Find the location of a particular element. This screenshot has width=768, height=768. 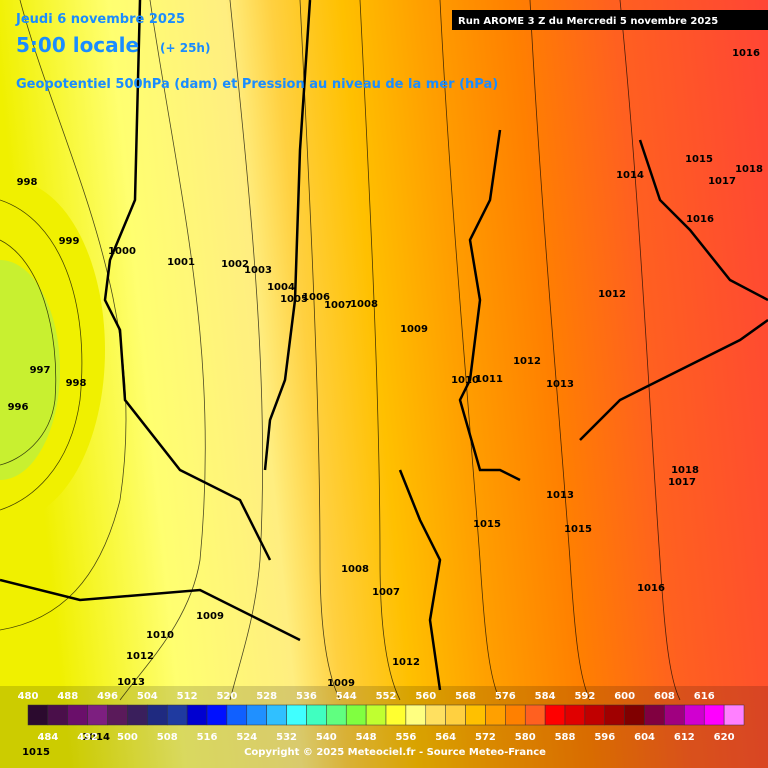

legend-label: 500 is located at coordinates (127, 737).